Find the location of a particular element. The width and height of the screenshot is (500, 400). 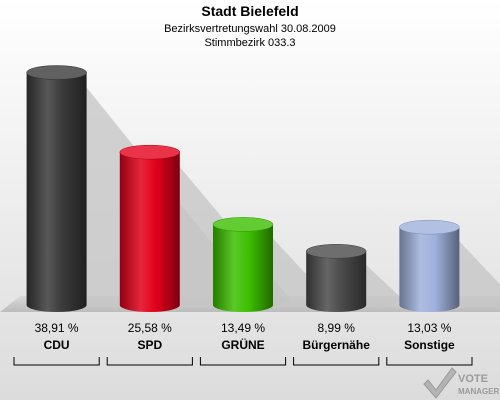

bar-b-rgern-he is located at coordinates (336, 278).